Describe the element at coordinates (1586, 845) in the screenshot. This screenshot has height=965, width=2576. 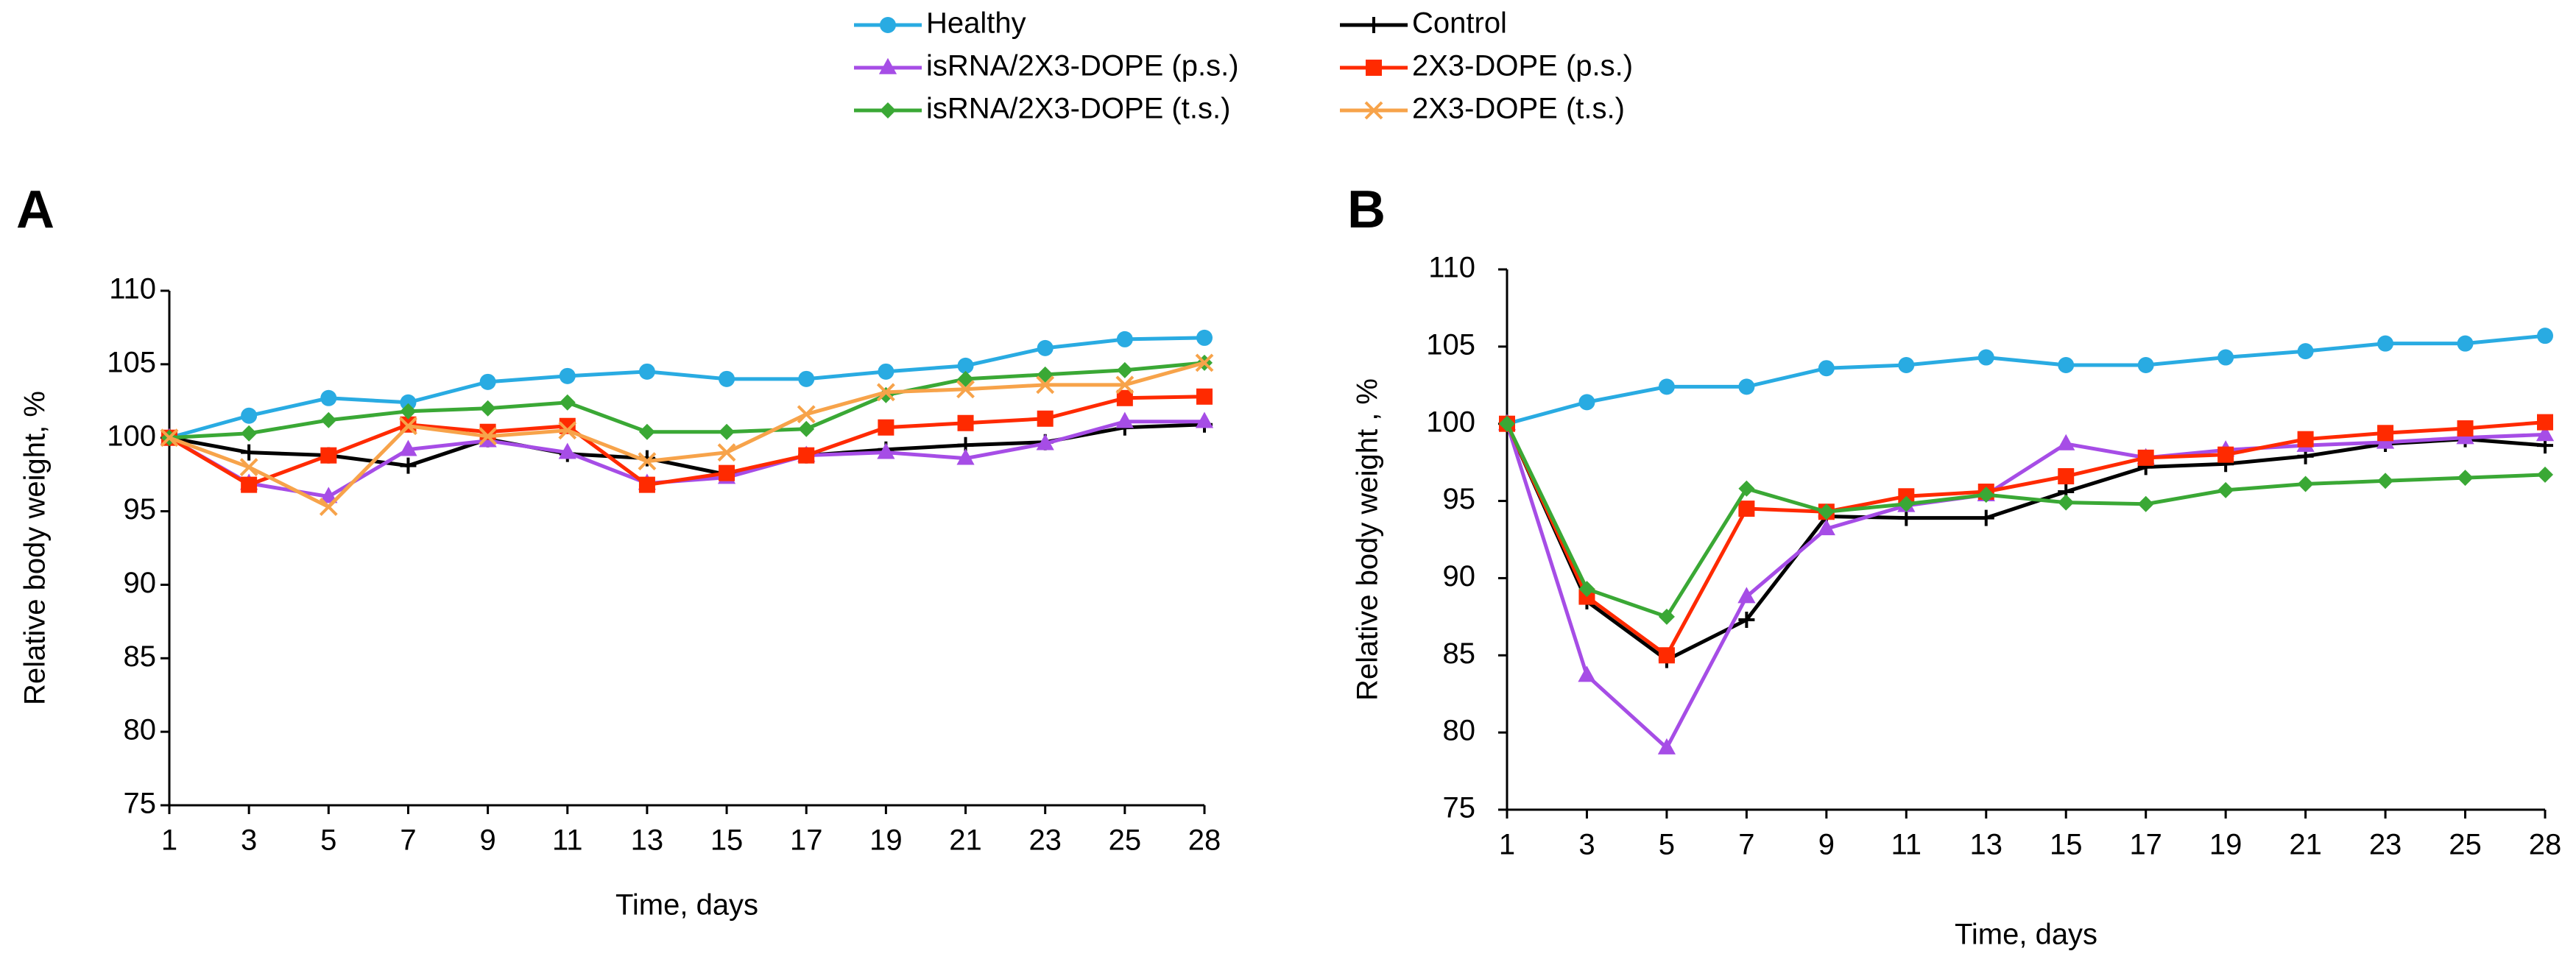
I see `x-tick-label: 3` at that location.